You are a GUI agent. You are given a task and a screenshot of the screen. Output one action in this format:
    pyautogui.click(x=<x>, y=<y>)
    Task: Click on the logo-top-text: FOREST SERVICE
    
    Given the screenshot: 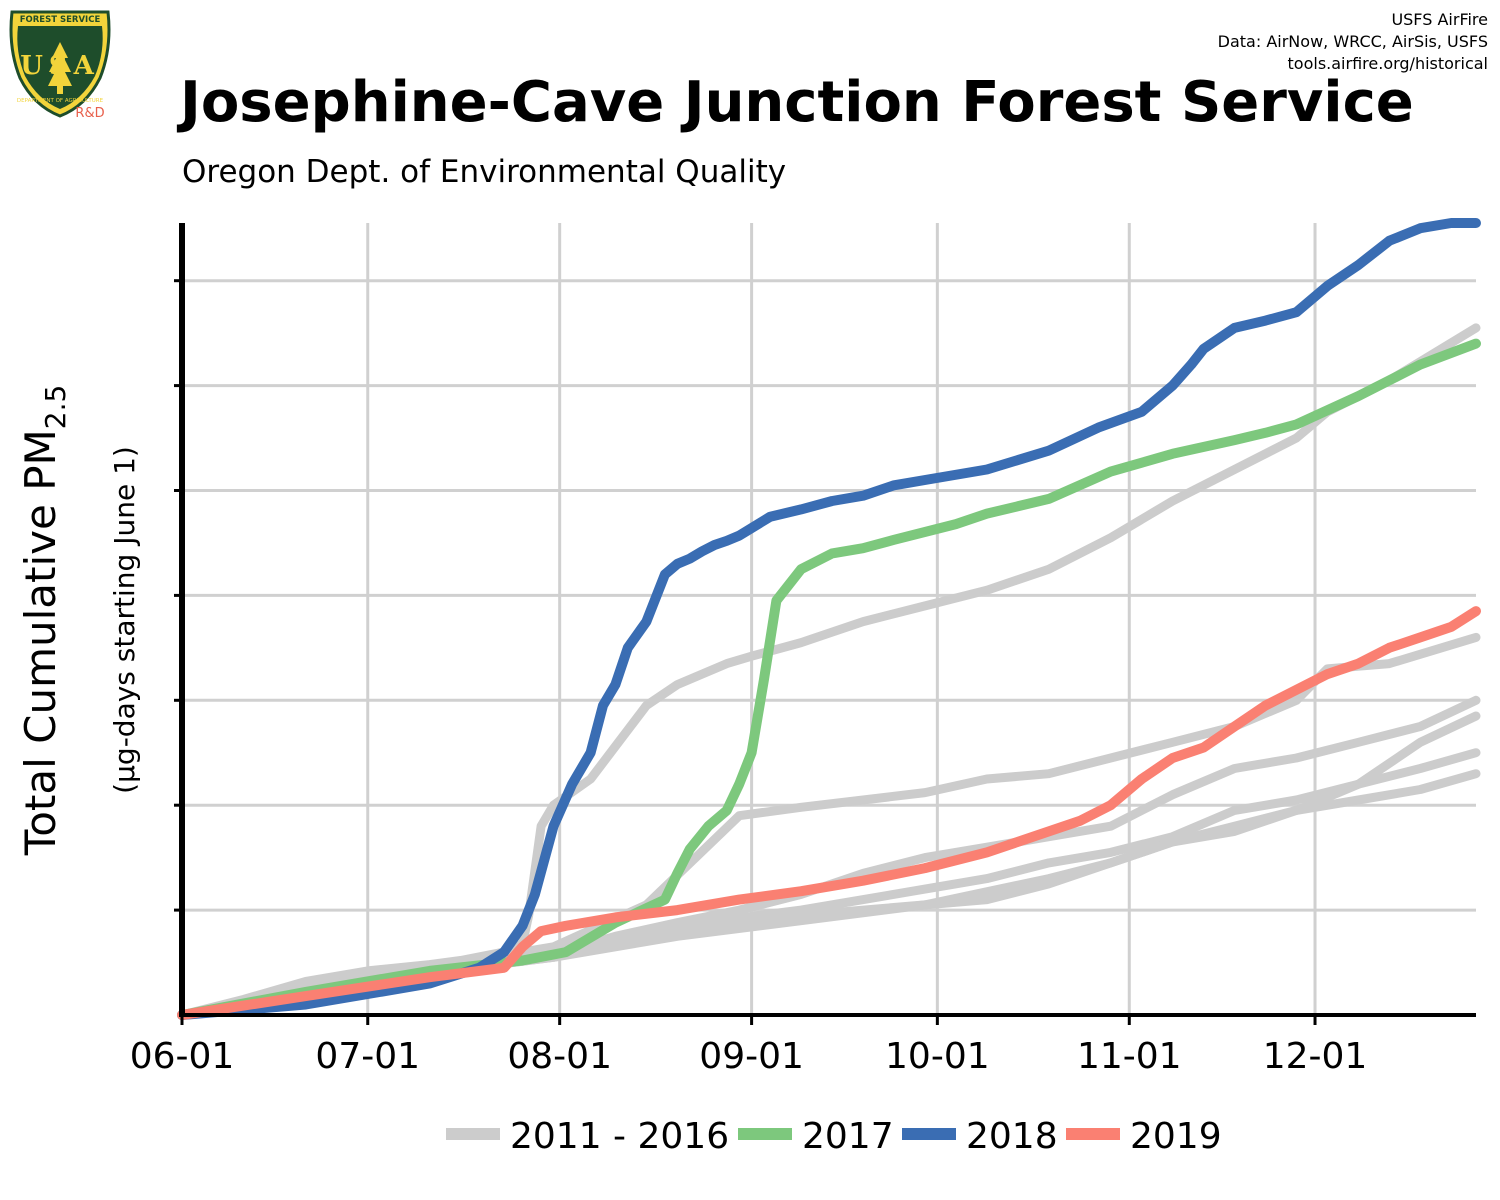 What is the action you would take?
    pyautogui.click(x=60, y=20)
    